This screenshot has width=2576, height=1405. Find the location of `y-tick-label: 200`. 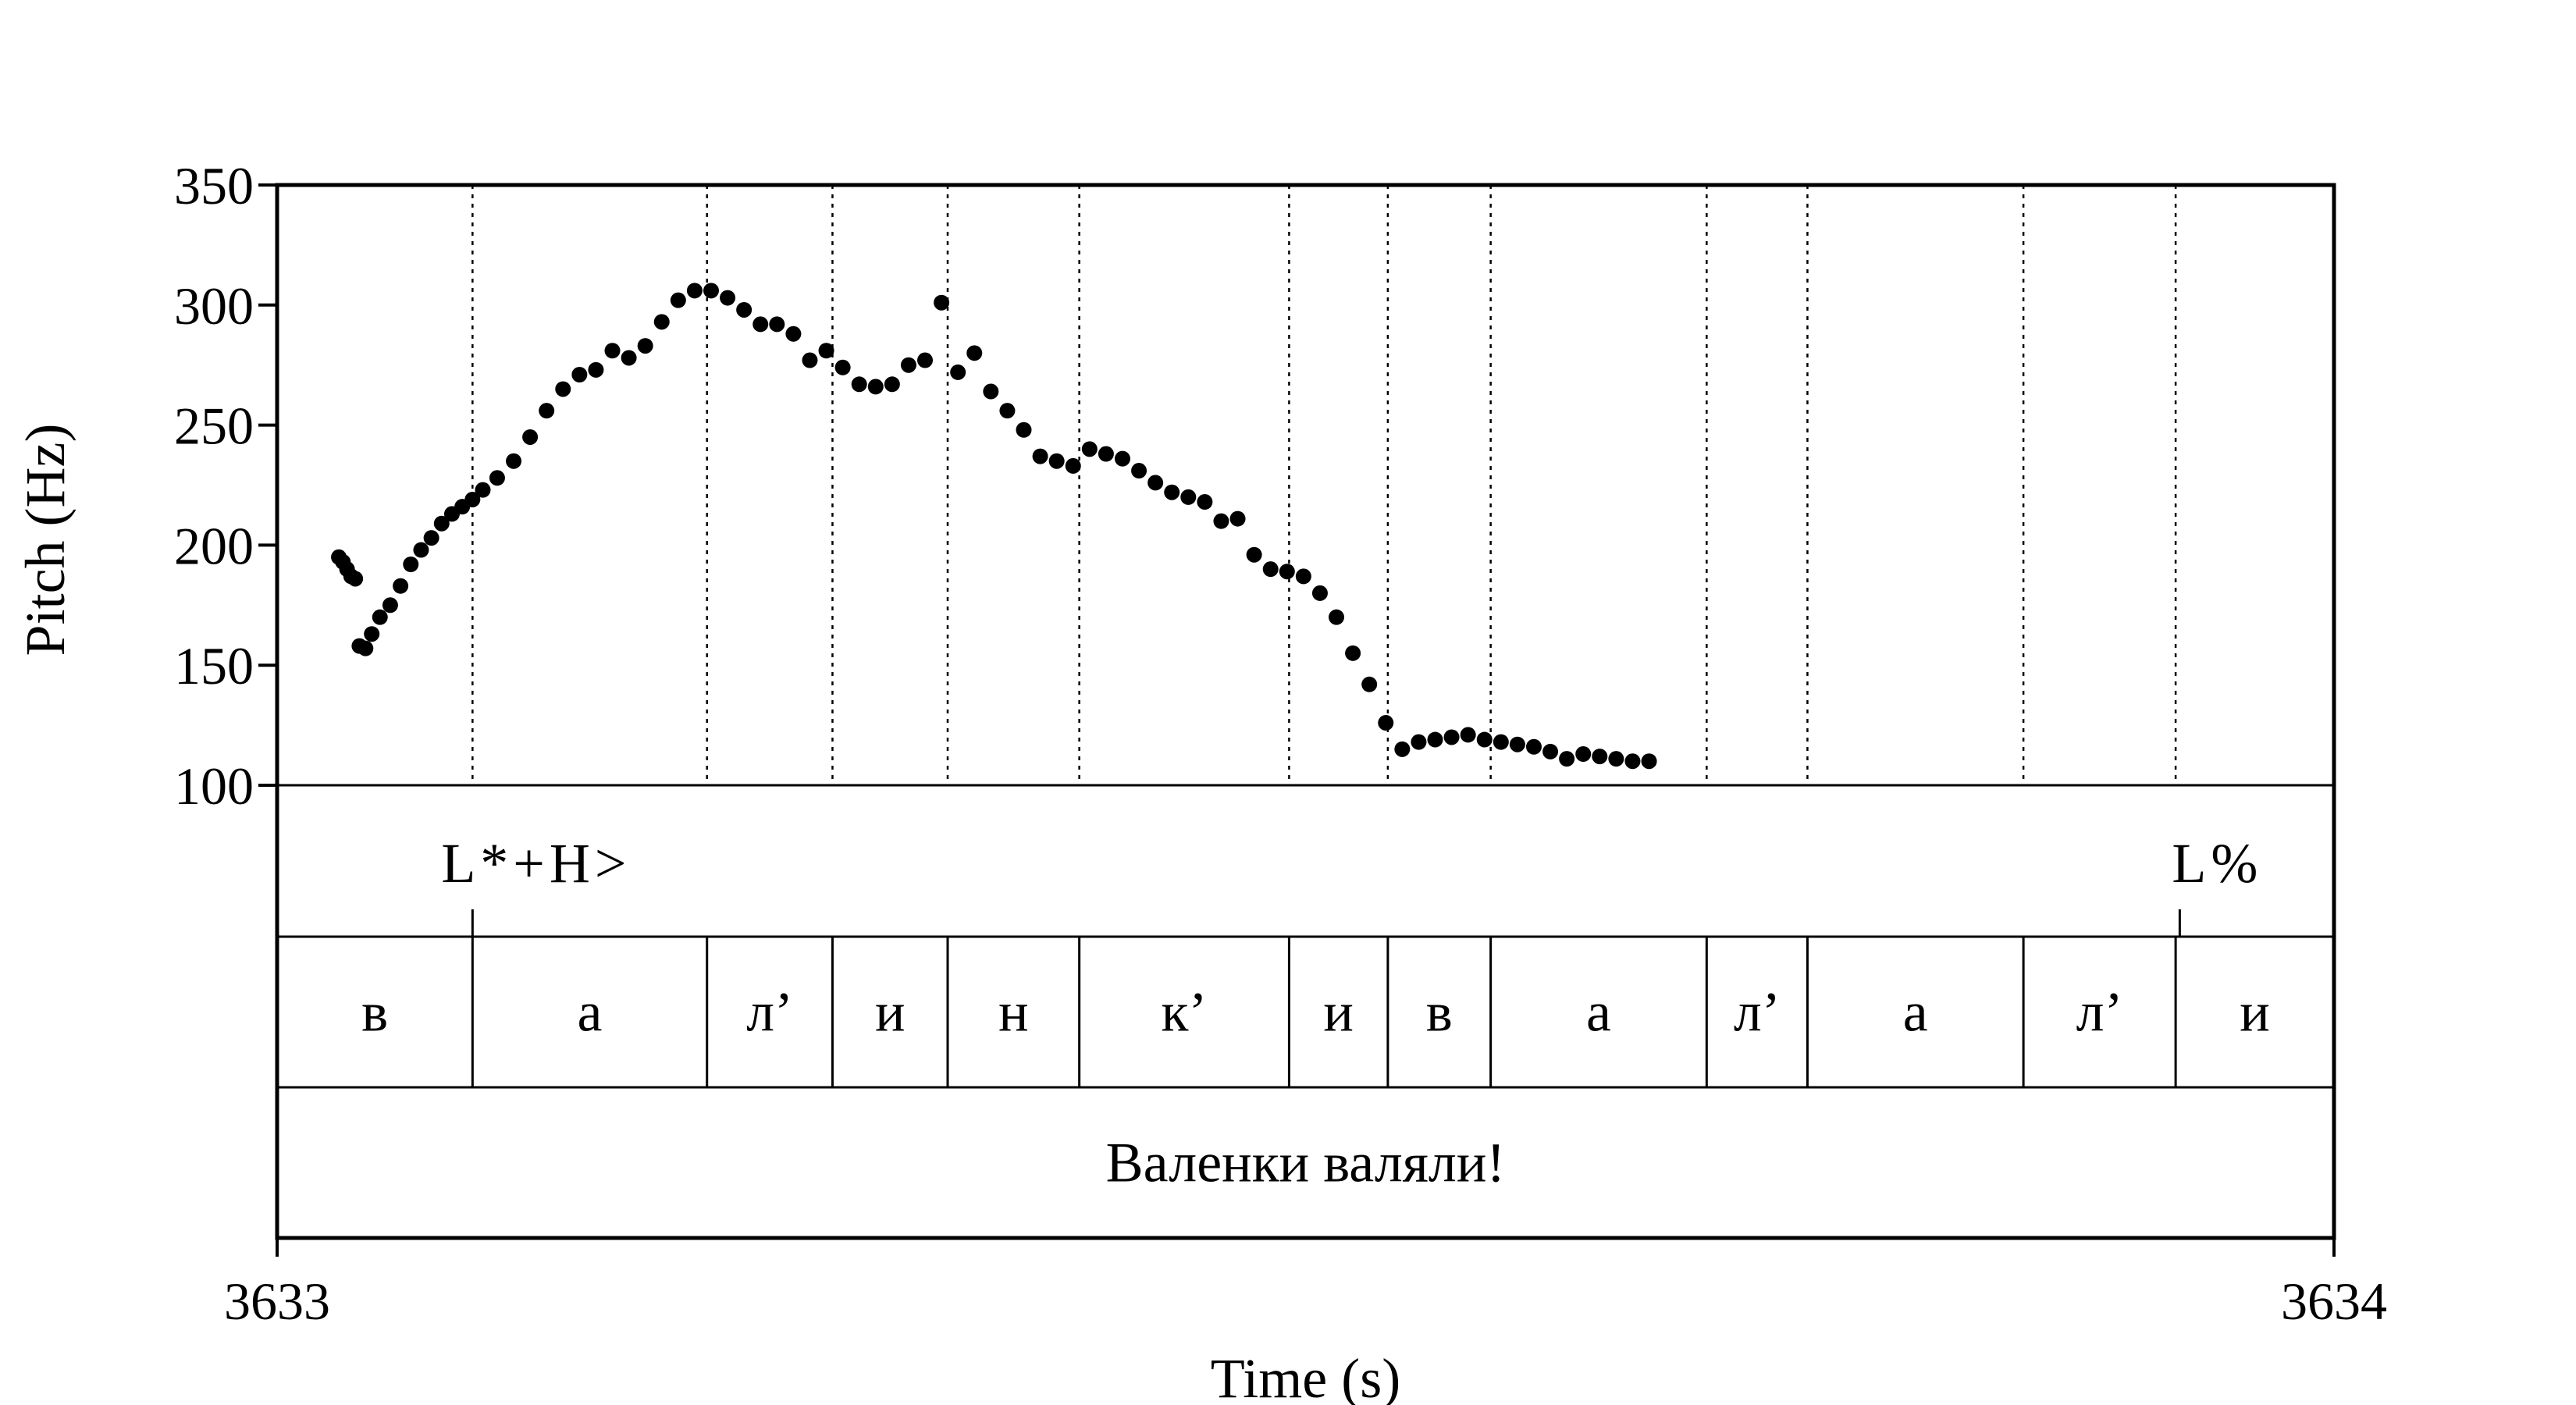

y-tick-label: 200 is located at coordinates (214, 545).